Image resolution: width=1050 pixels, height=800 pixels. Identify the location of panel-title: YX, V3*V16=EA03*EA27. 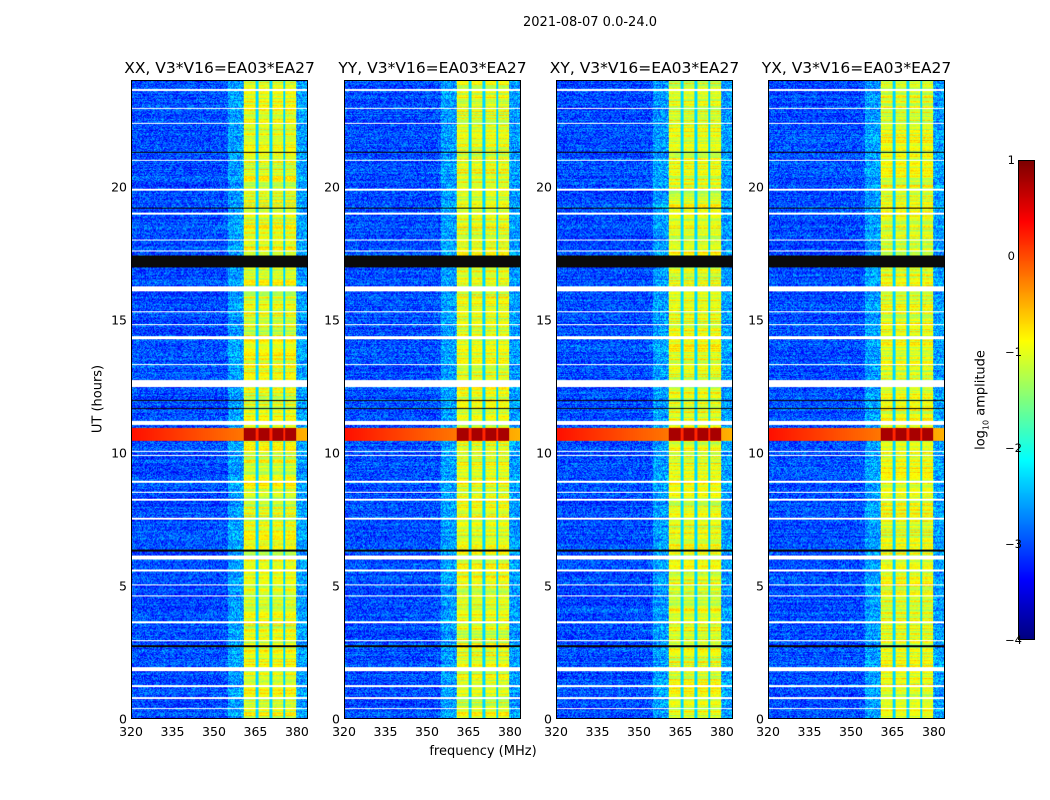
(856, 68).